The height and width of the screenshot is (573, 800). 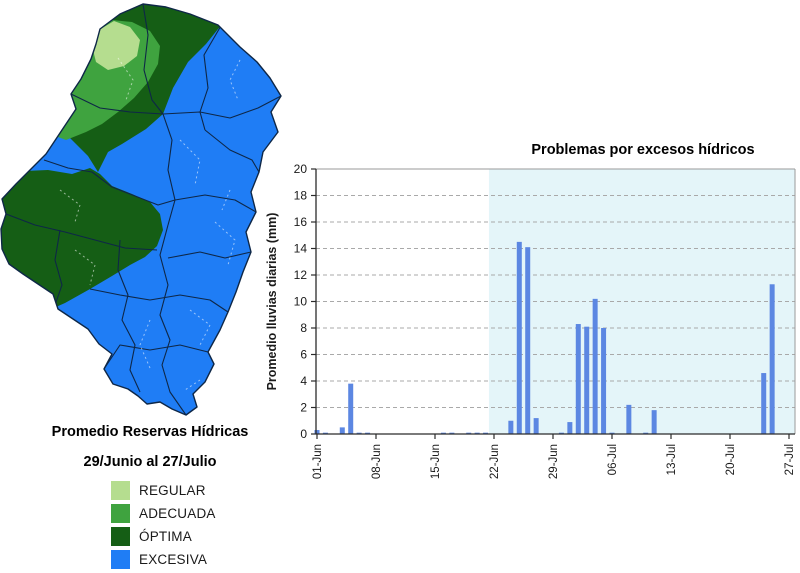 I want to click on bar-21-Jun, so click(x=486, y=433).